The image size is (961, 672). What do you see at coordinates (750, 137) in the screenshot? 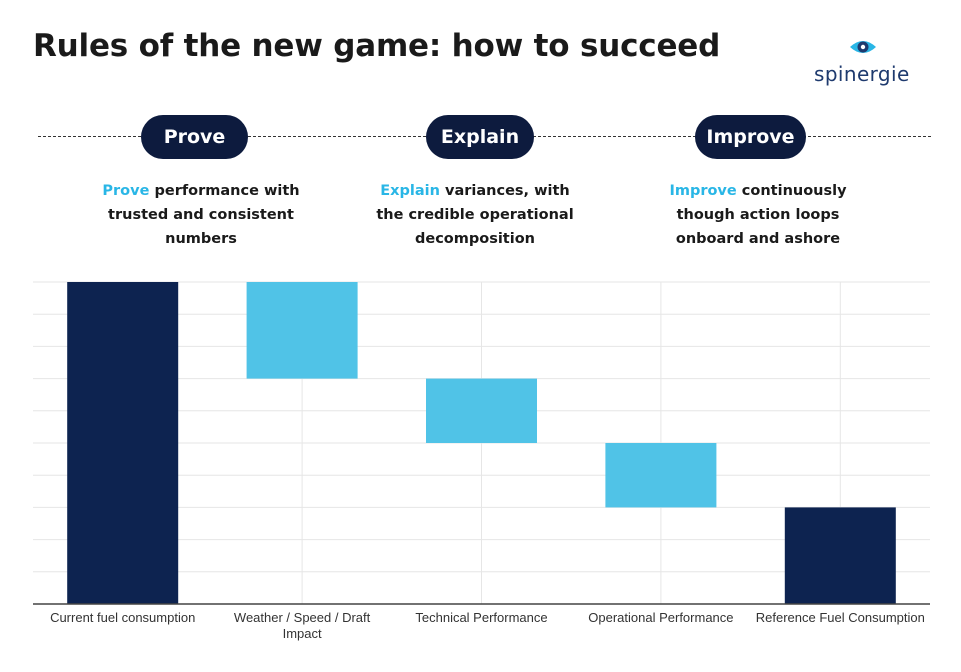
I see `step-improve-pill: Improve` at bounding box center [750, 137].